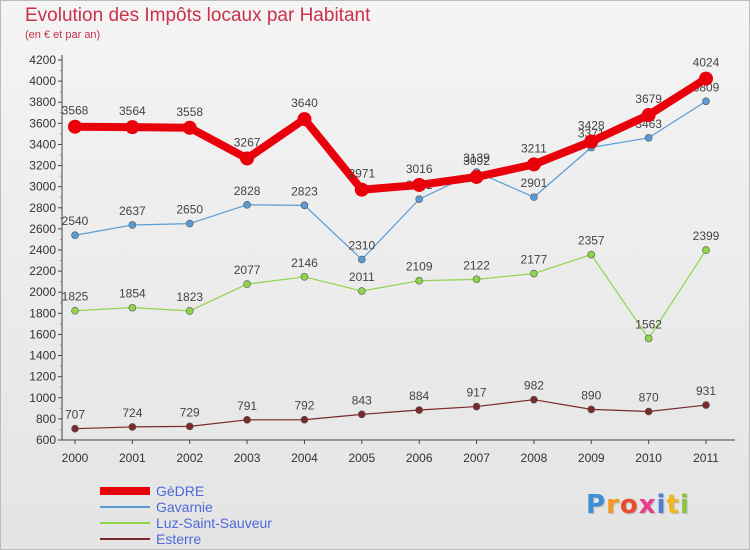  I want to click on x-tick-label: 2002, so click(189, 458).